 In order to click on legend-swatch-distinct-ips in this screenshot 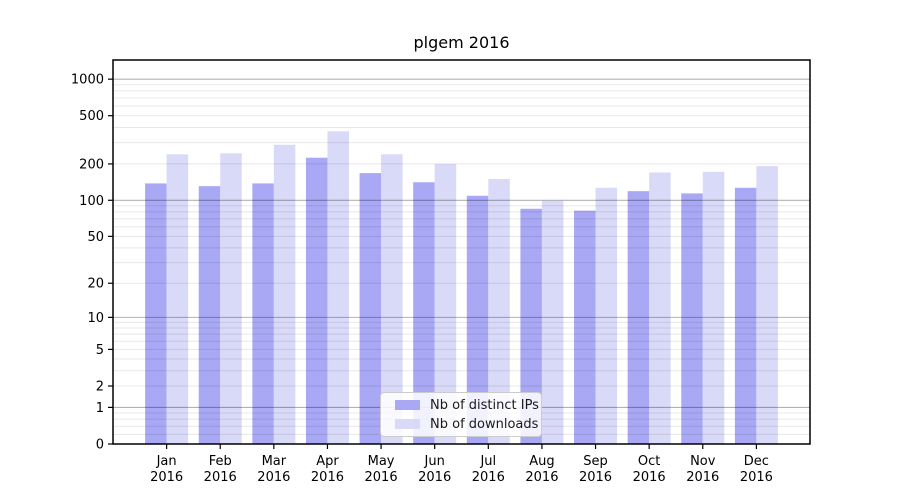, I will do `click(407, 405)`.